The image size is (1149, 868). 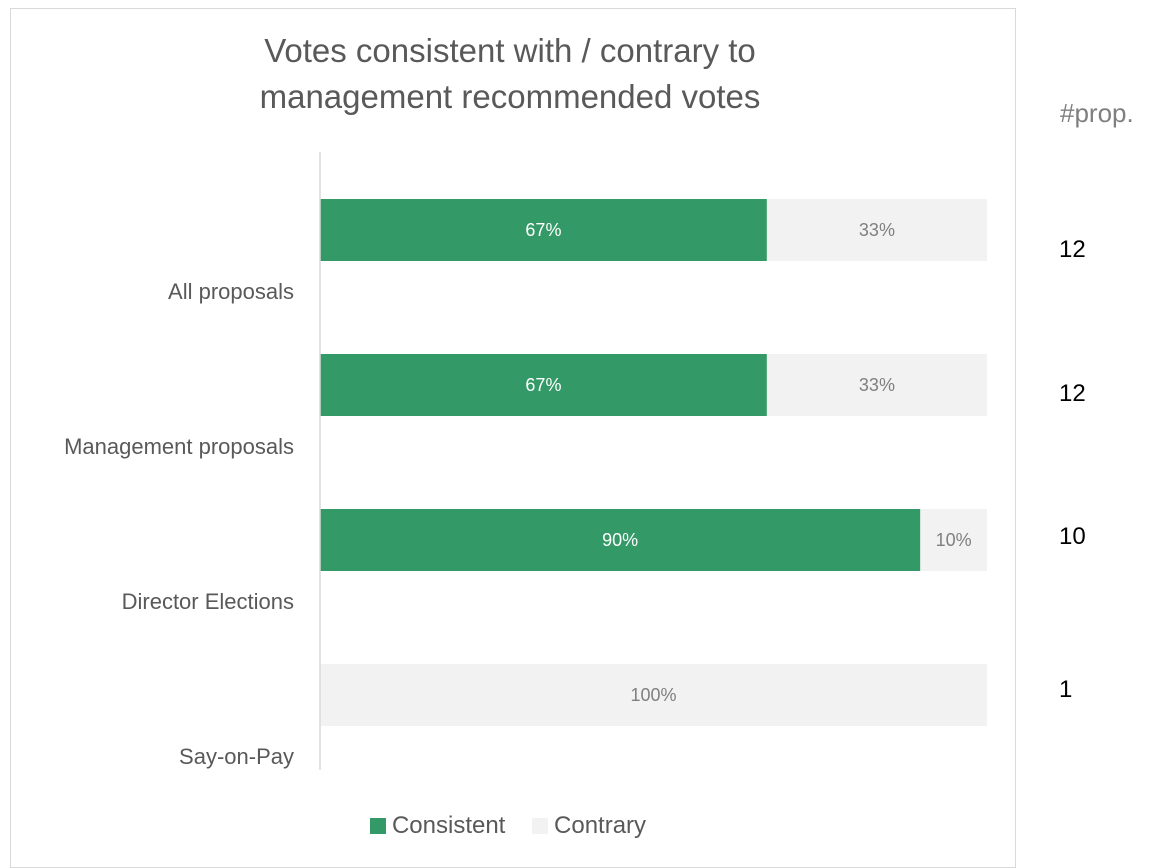 I want to click on chart-legend: Consistent Contrary, so click(x=508, y=826).